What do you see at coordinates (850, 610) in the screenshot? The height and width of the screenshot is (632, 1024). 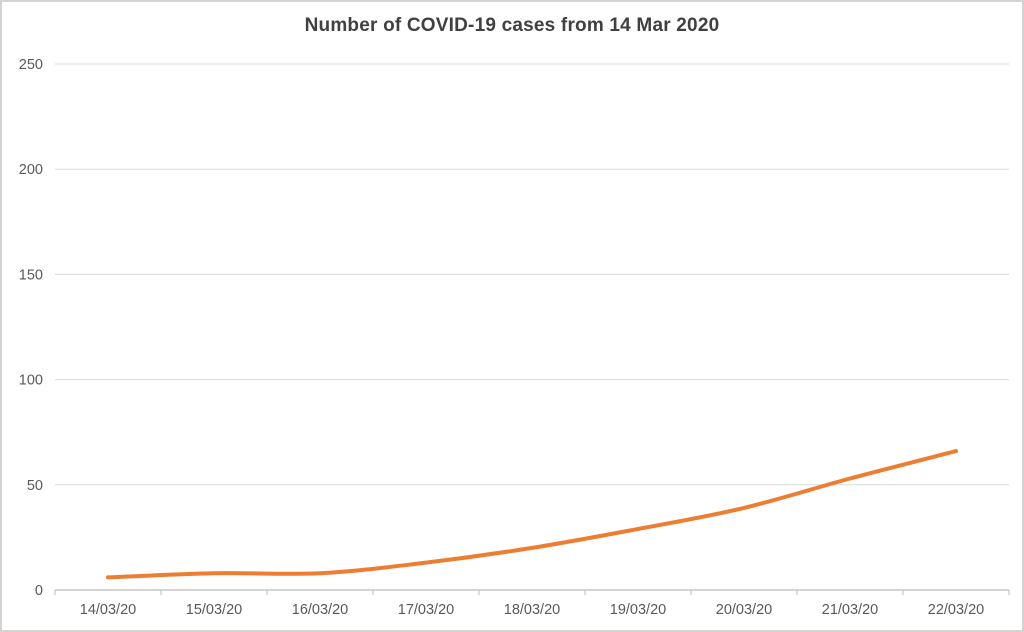 I see `x-tick-label: 21/03/20` at bounding box center [850, 610].